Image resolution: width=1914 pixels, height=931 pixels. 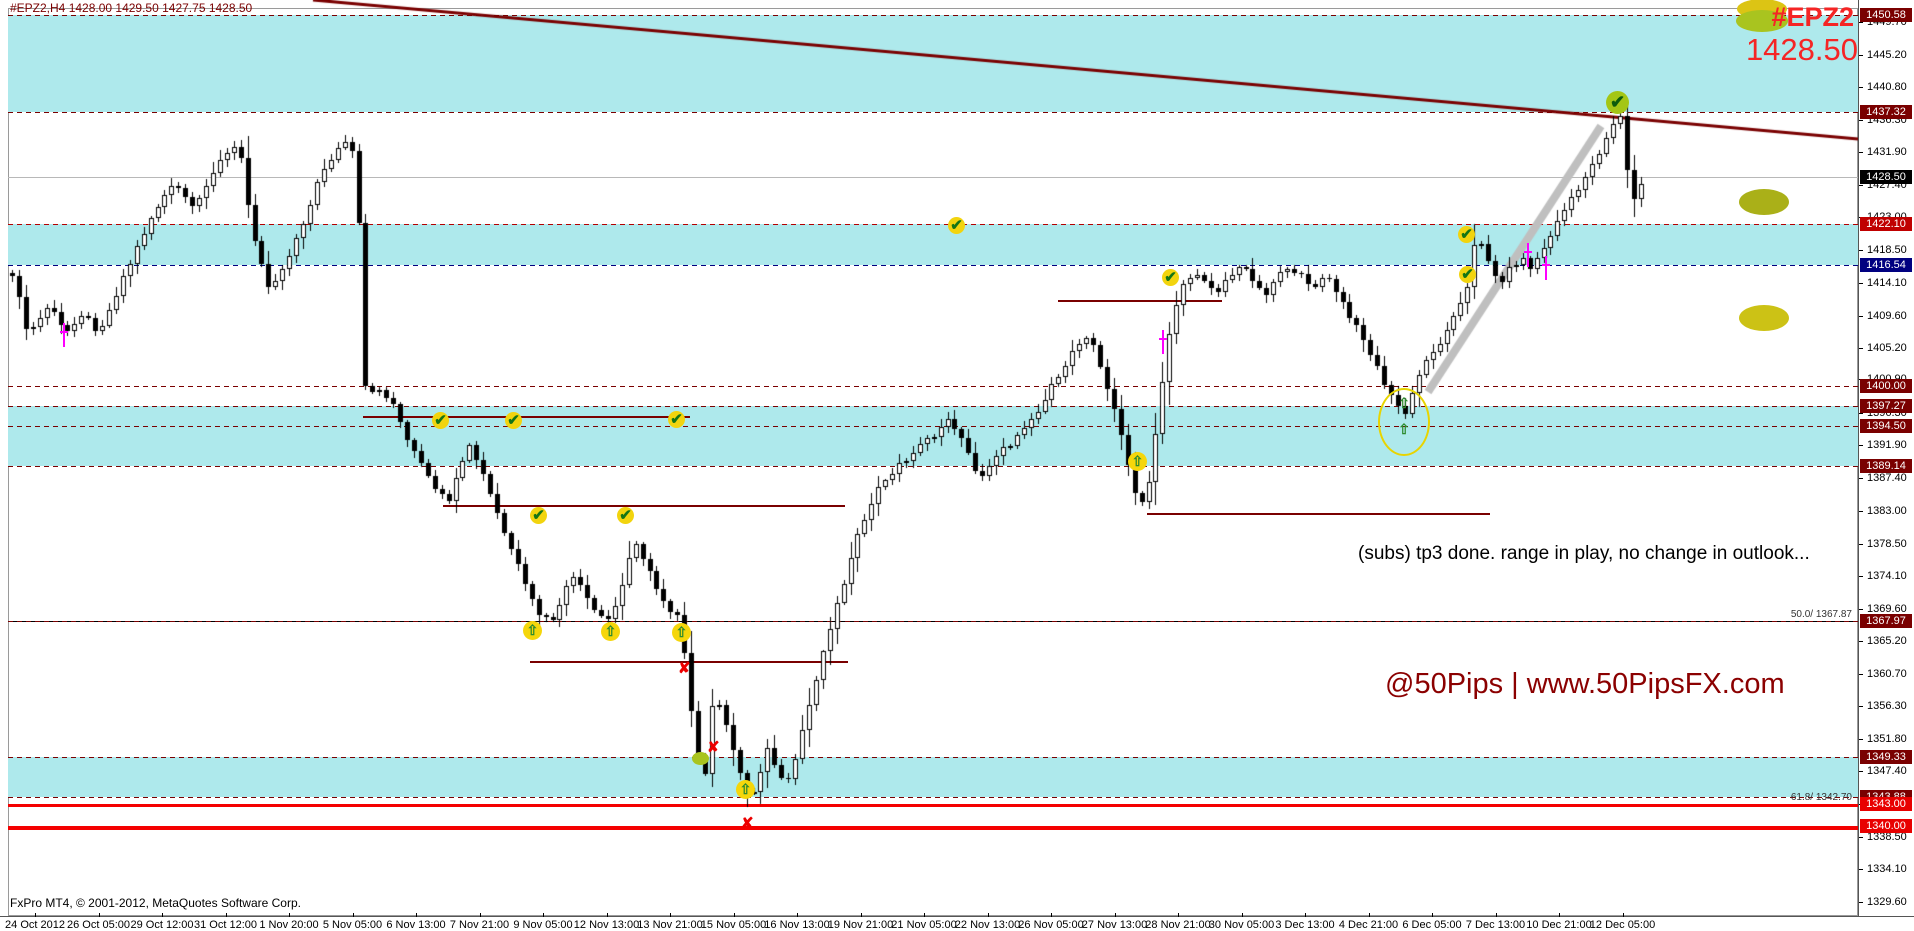 I want to click on time-tick-label: 31 Oct 12:00, so click(x=225, y=925).